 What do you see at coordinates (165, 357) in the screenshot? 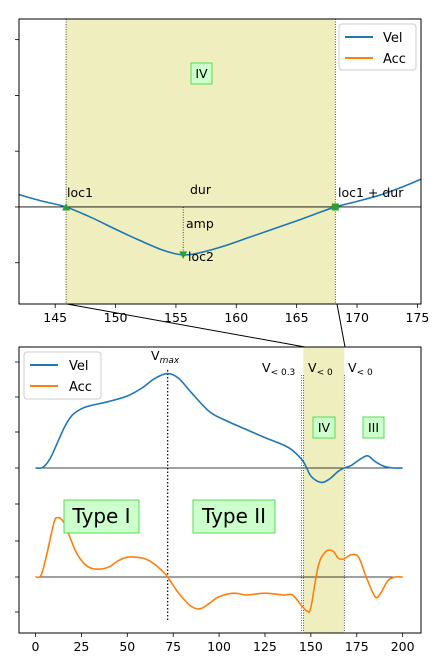
I see `vline-label-vmax: Vmax` at bounding box center [165, 357].